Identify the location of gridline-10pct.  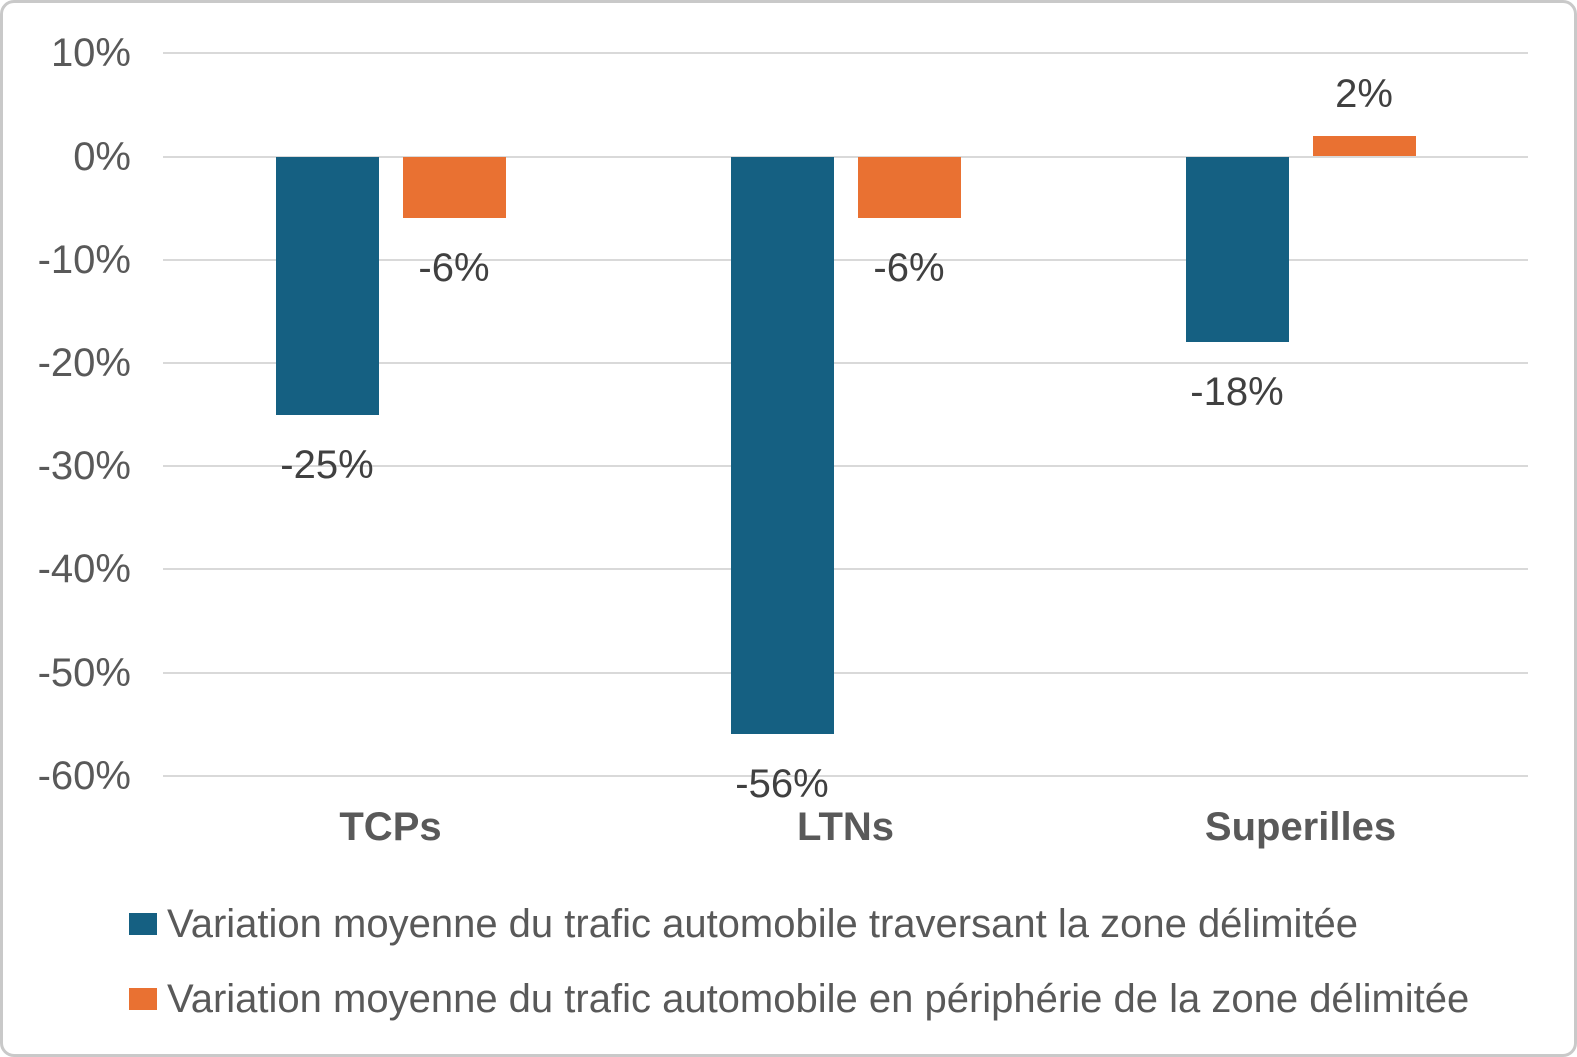
(845, 53).